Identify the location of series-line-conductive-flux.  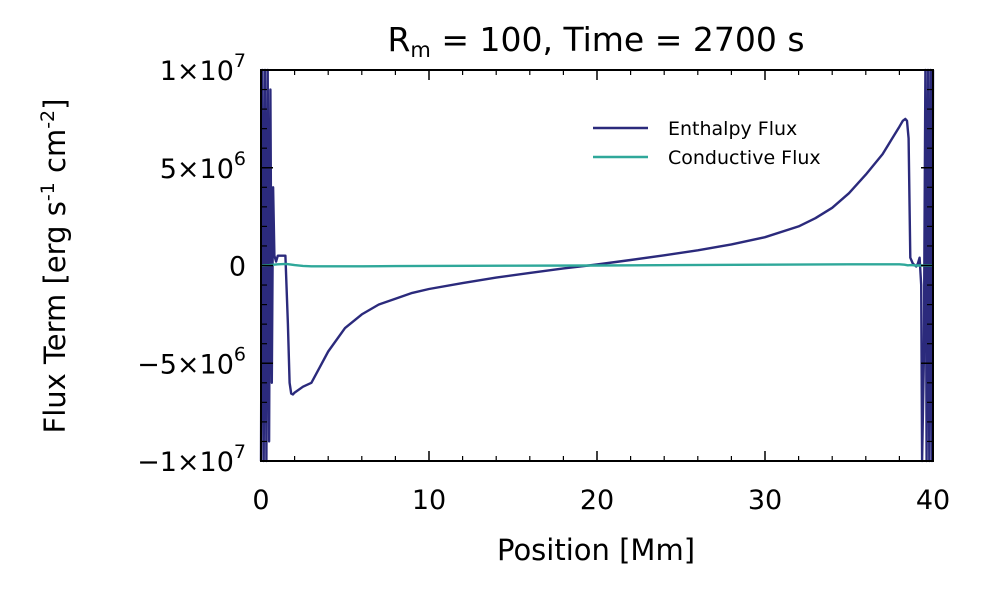
(596, 265).